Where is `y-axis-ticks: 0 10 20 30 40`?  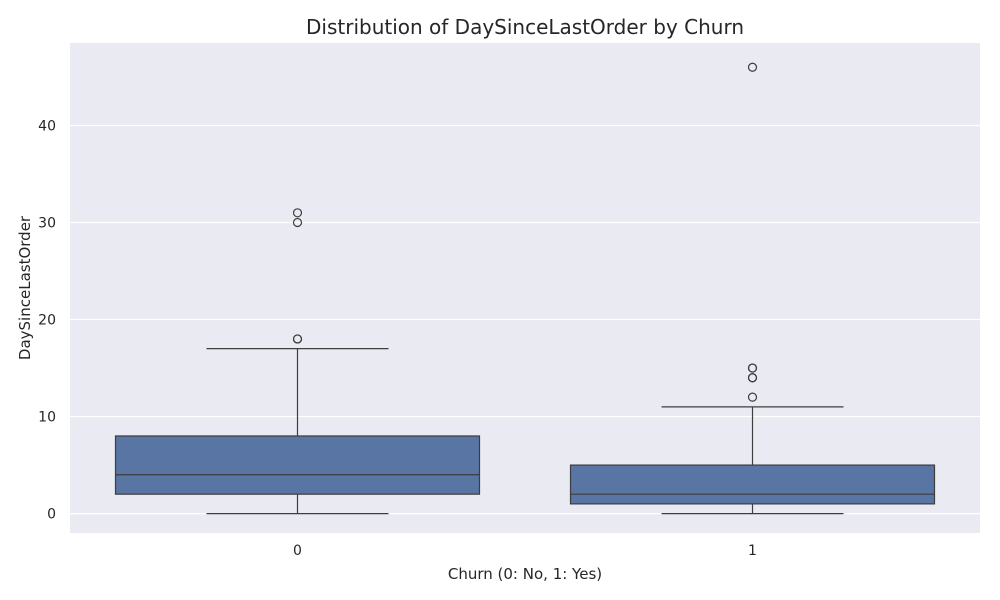 y-axis-ticks: 0 10 20 30 40 is located at coordinates (47, 320).